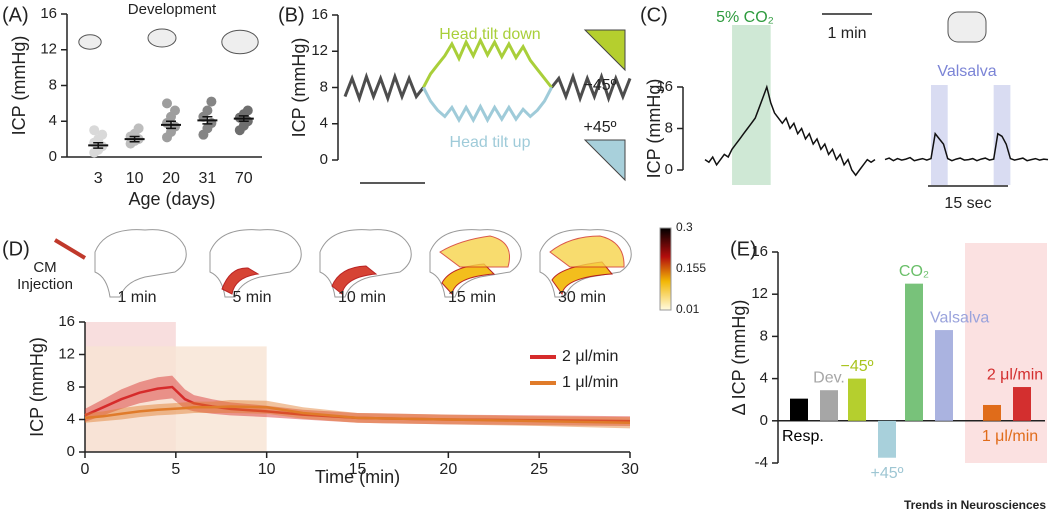 This screenshot has height=516, width=1050. I want to click on category-label: −45º, so click(857, 366).